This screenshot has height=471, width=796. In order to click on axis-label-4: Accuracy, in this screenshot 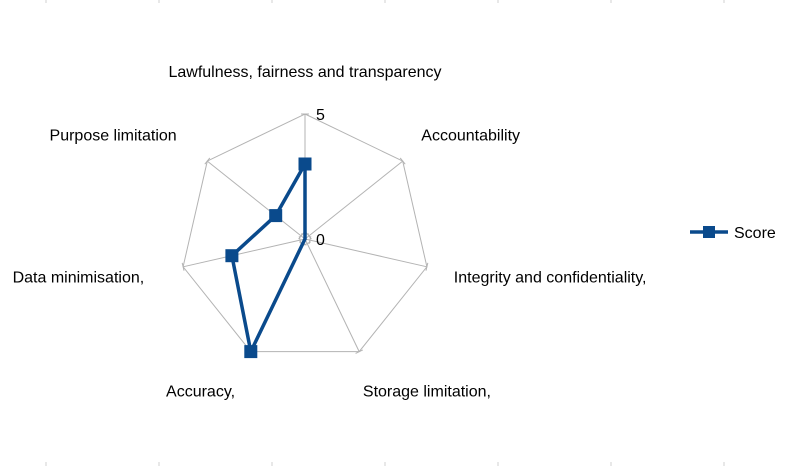, I will do `click(200, 391)`.